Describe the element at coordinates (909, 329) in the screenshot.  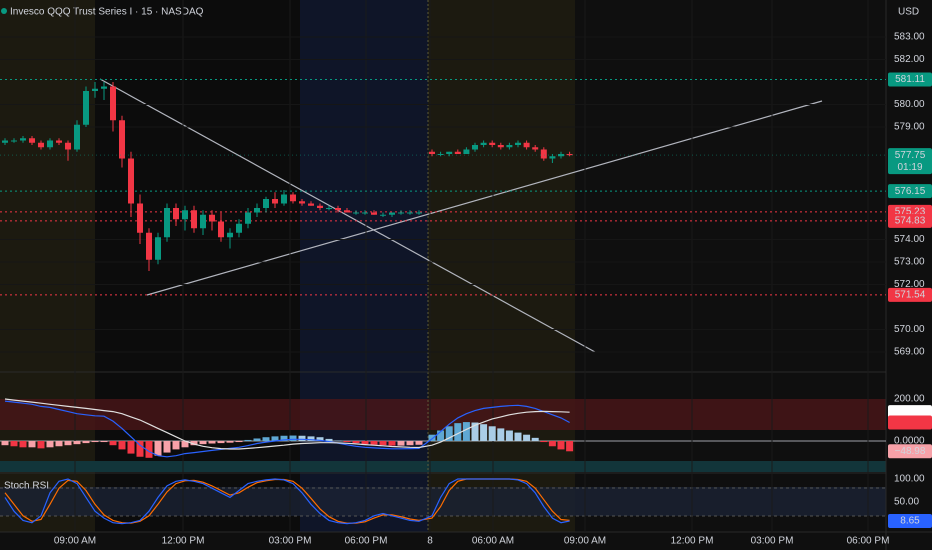
I see `price-tick-label: 570.00` at that location.